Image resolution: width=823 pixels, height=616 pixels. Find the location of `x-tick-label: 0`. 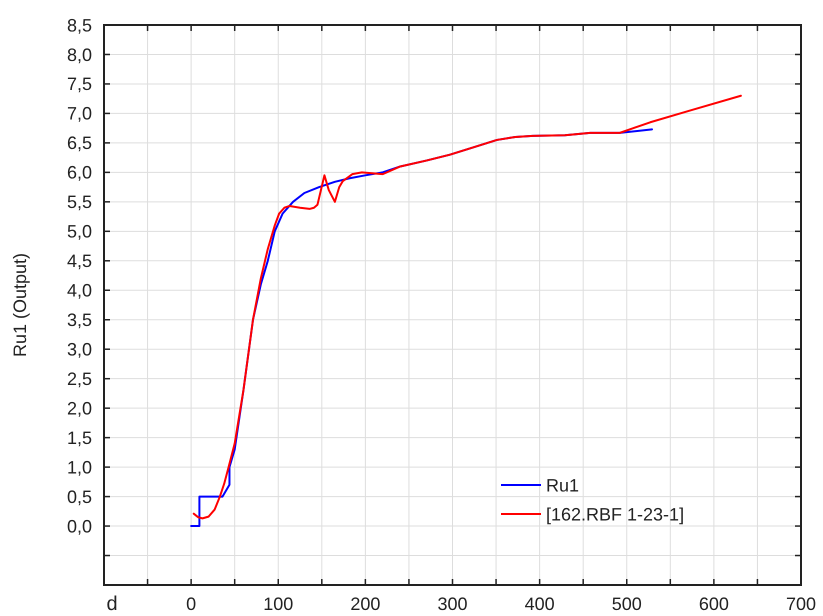

x-tick-label: 0 is located at coordinates (191, 604).